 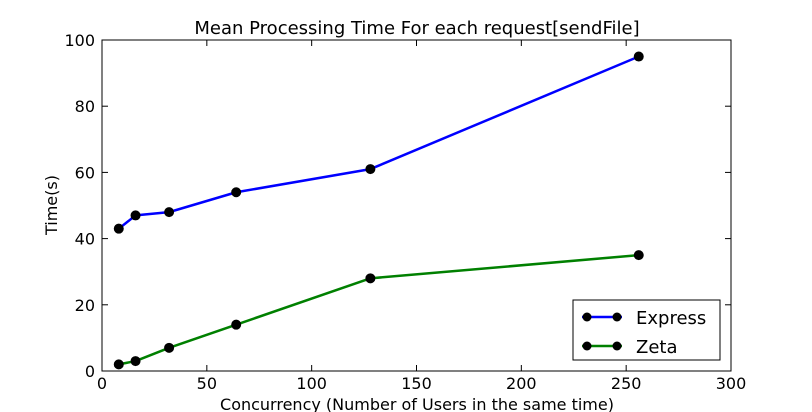 I want to click on legend: Express Zeta, so click(x=646, y=330).